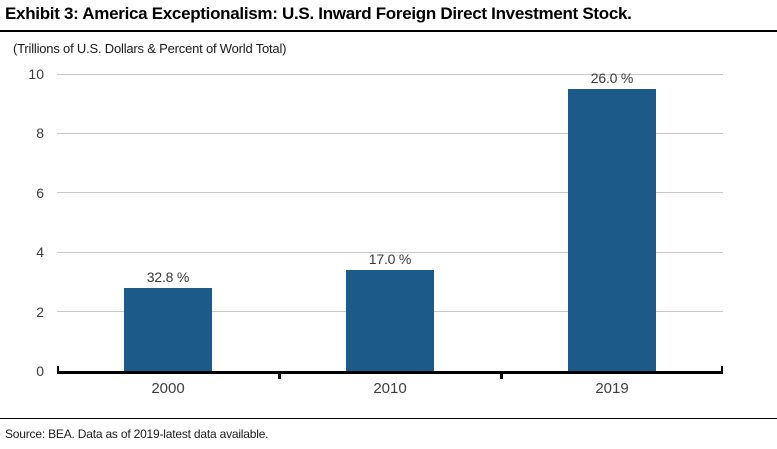 The width and height of the screenshot is (777, 449). I want to click on bar-2000, so click(168, 329).